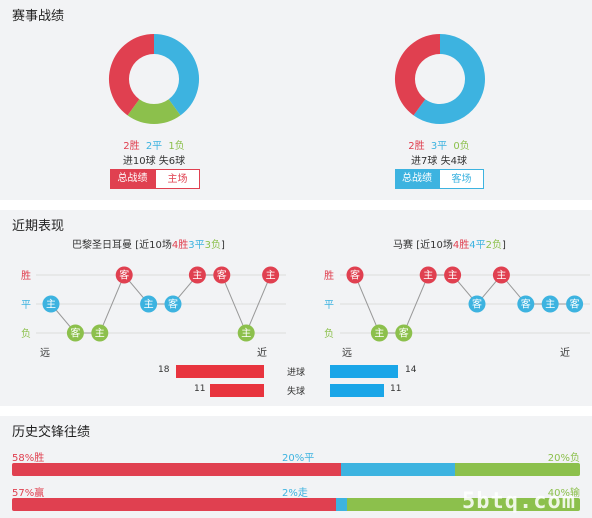  I want to click on away-axis-far: 远, so click(347, 353).